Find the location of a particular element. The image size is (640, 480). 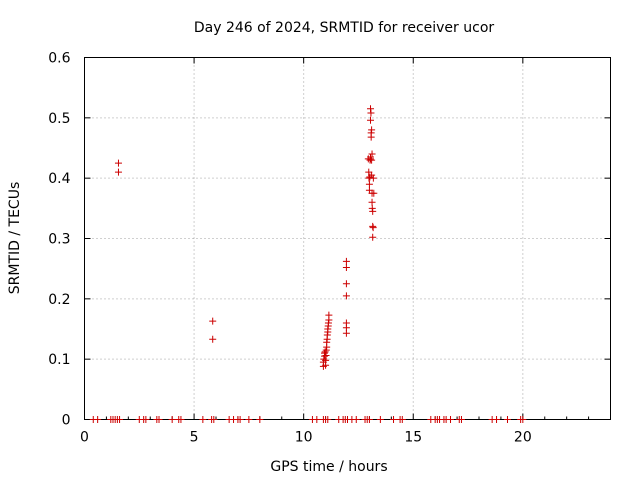

y-tick-label: 0.4 is located at coordinates (59, 179).